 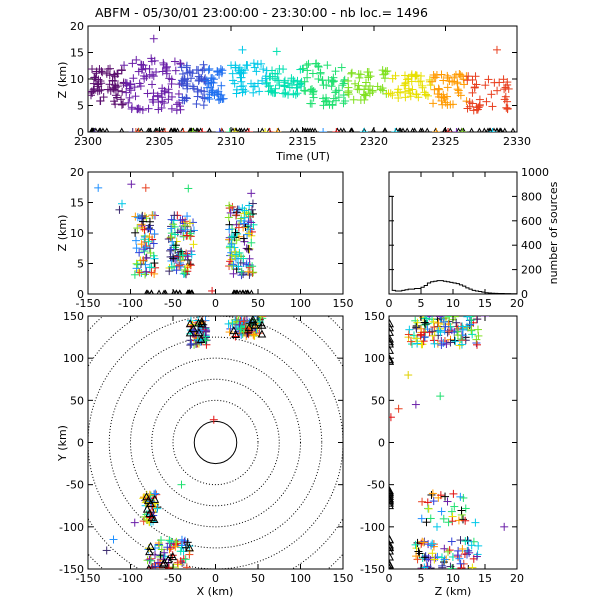 I want to click on y-tick-label: 0, so click(x=524, y=294).